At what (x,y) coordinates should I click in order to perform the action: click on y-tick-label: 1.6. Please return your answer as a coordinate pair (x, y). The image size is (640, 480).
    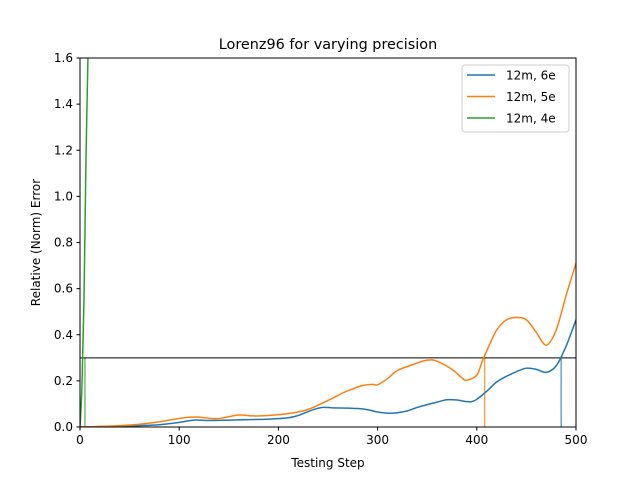
    Looking at the image, I should click on (63, 58).